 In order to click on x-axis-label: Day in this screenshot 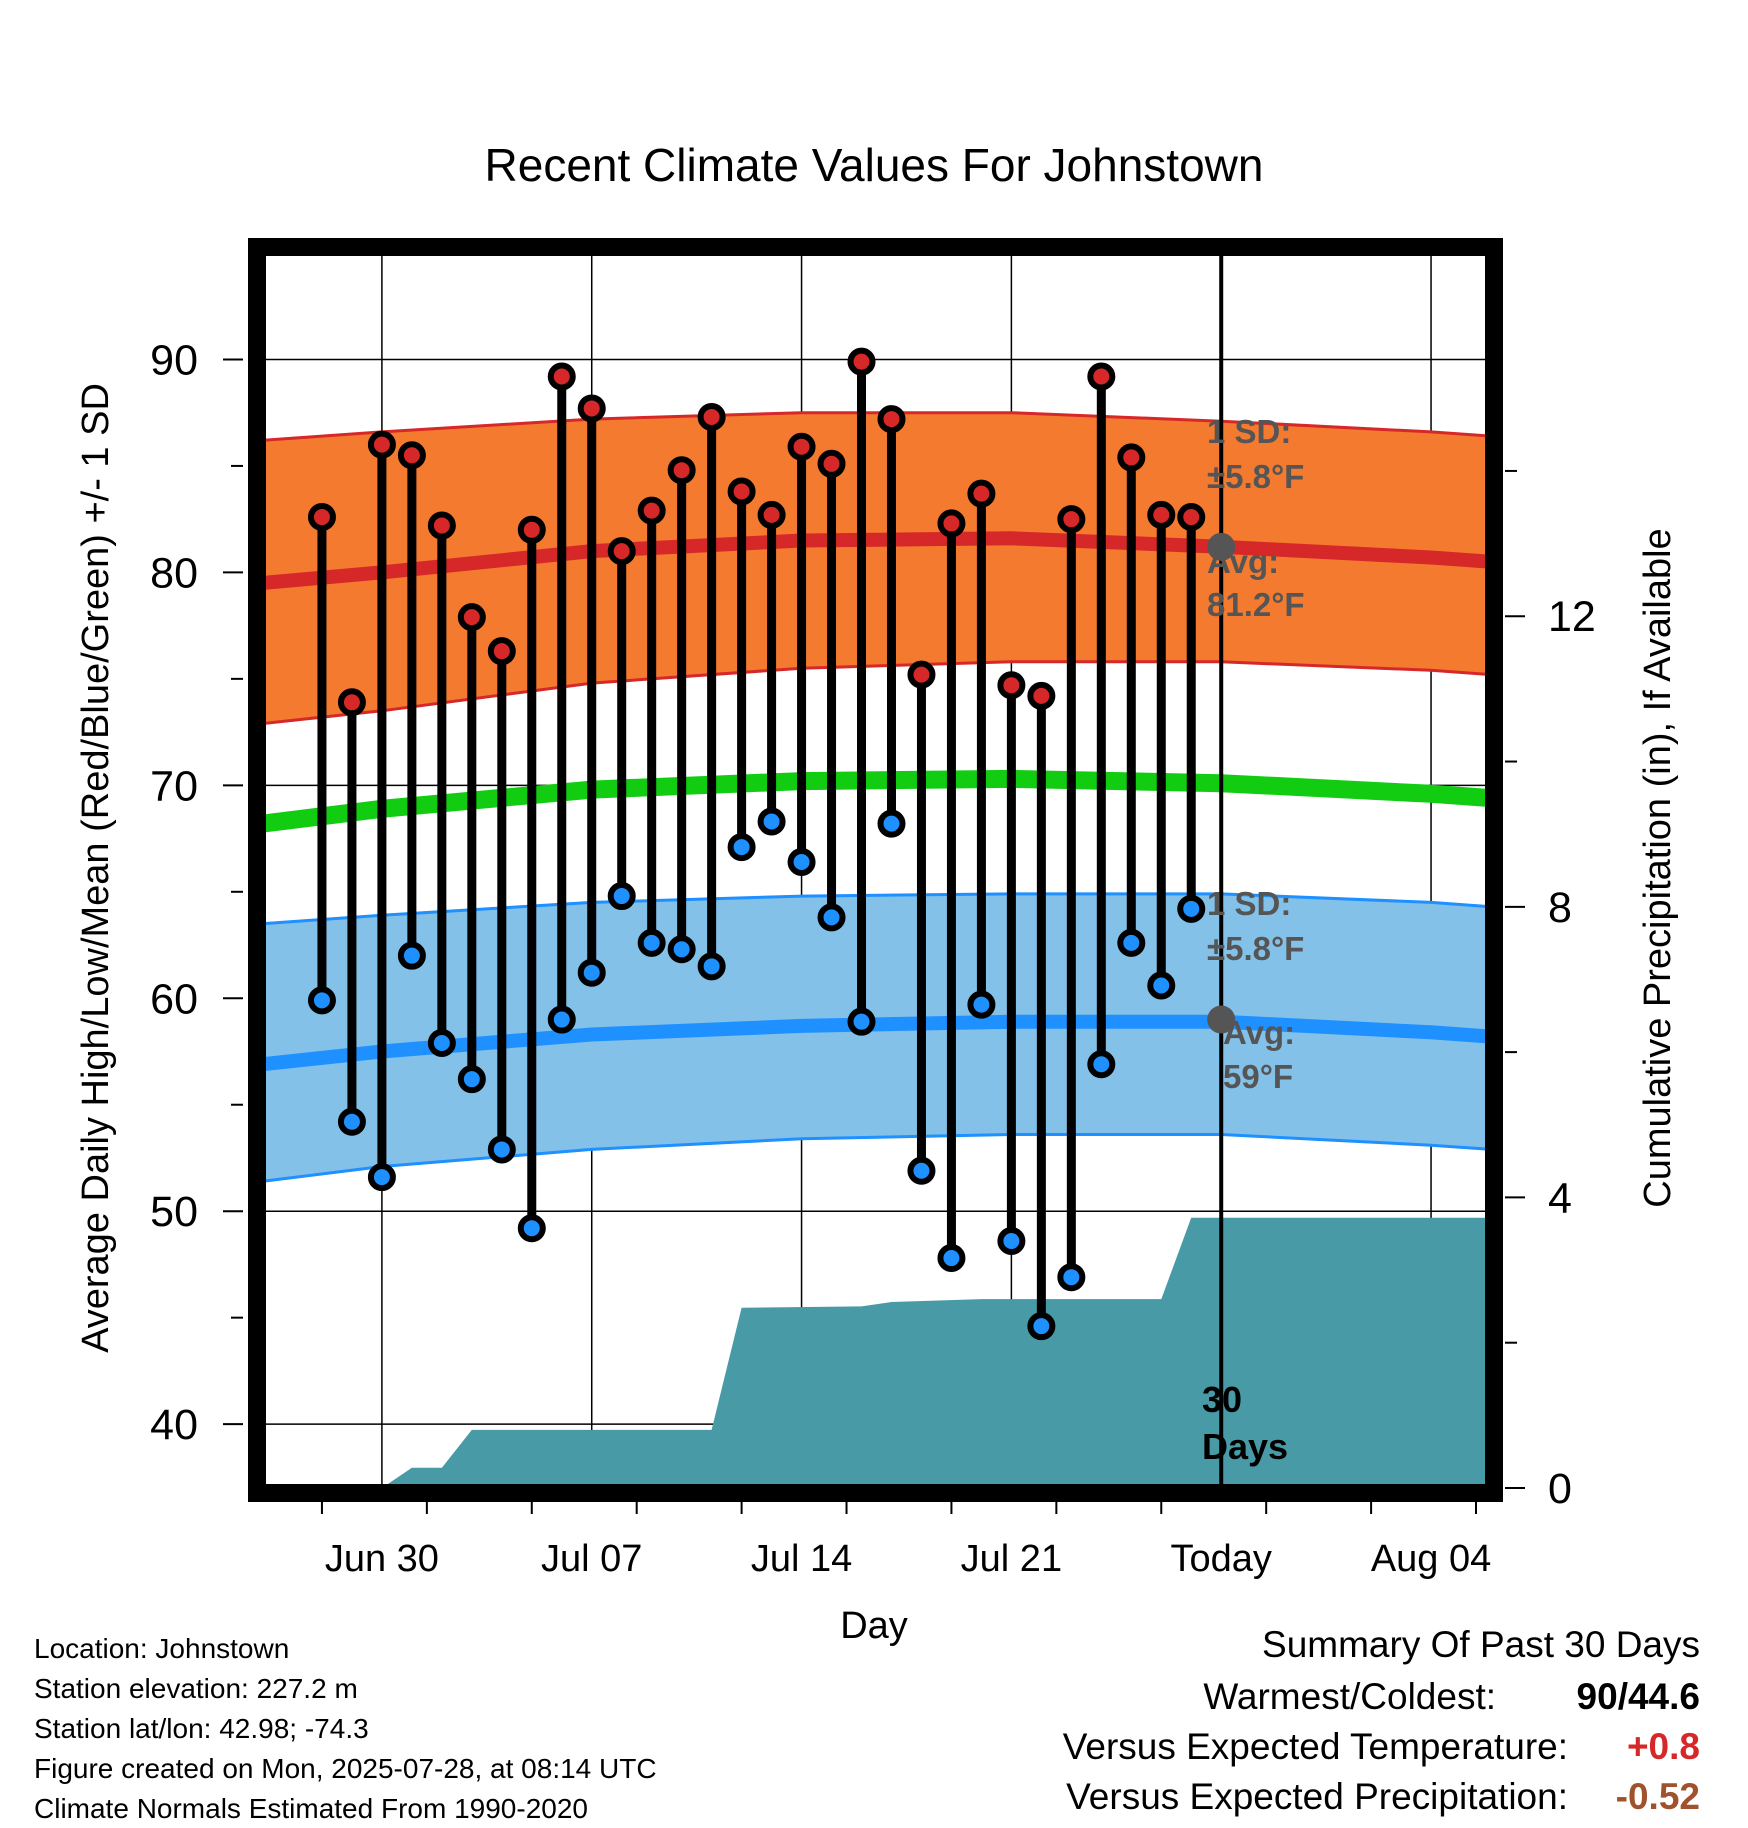, I will do `click(874, 1626)`.